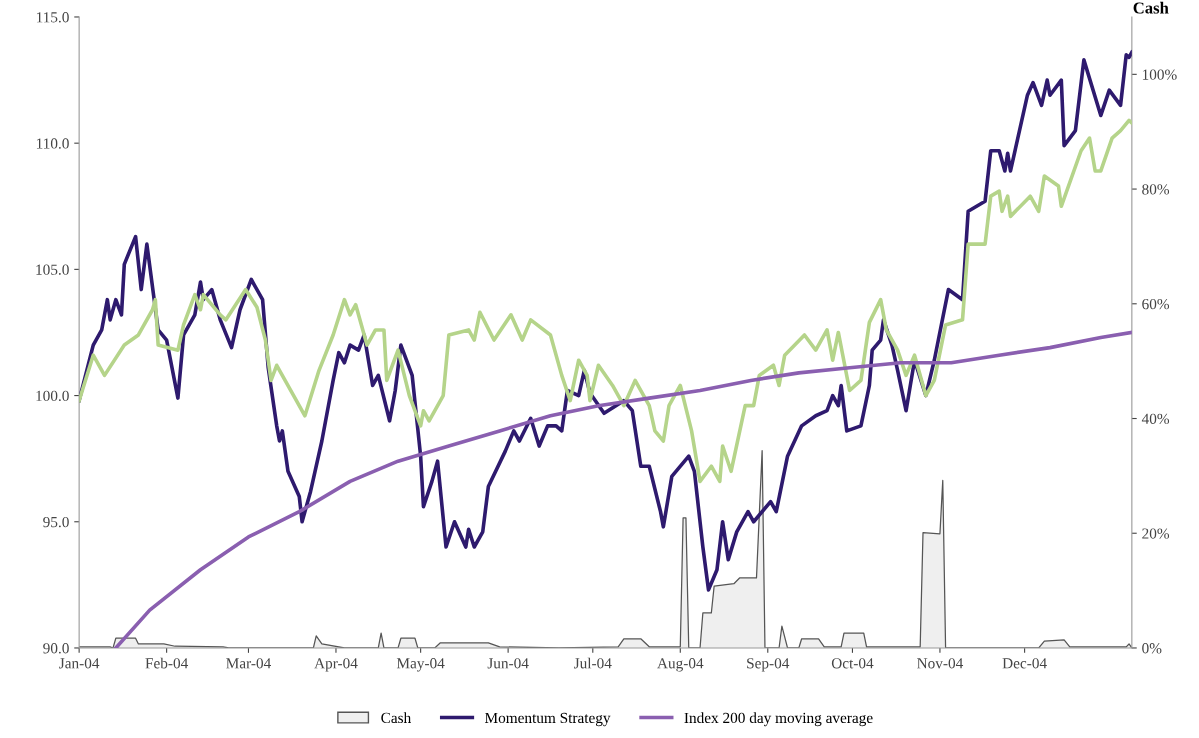  I want to click on y2-tick-label: 60%, so click(1156, 304).